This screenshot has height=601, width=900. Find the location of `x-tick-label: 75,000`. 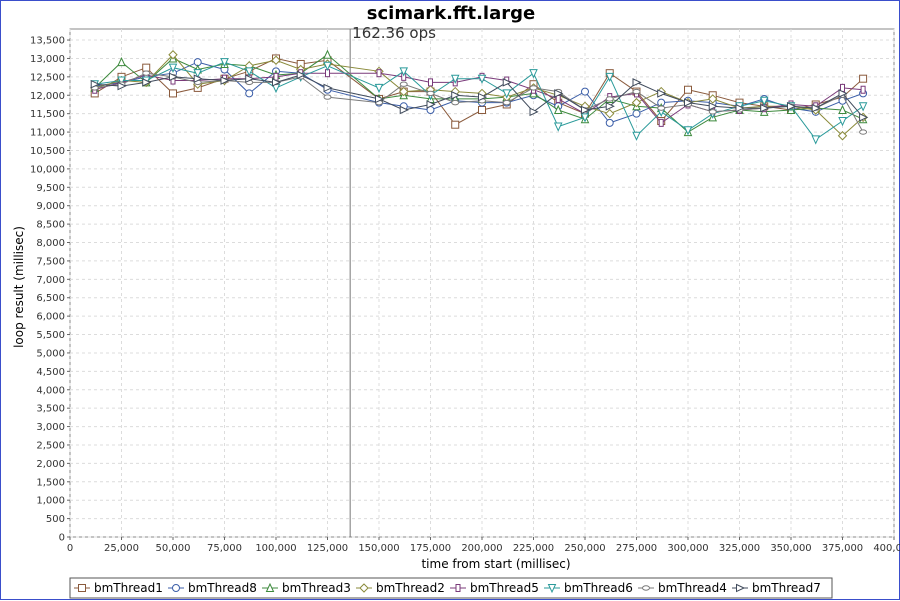

x-tick-label: 75,000 is located at coordinates (224, 548).